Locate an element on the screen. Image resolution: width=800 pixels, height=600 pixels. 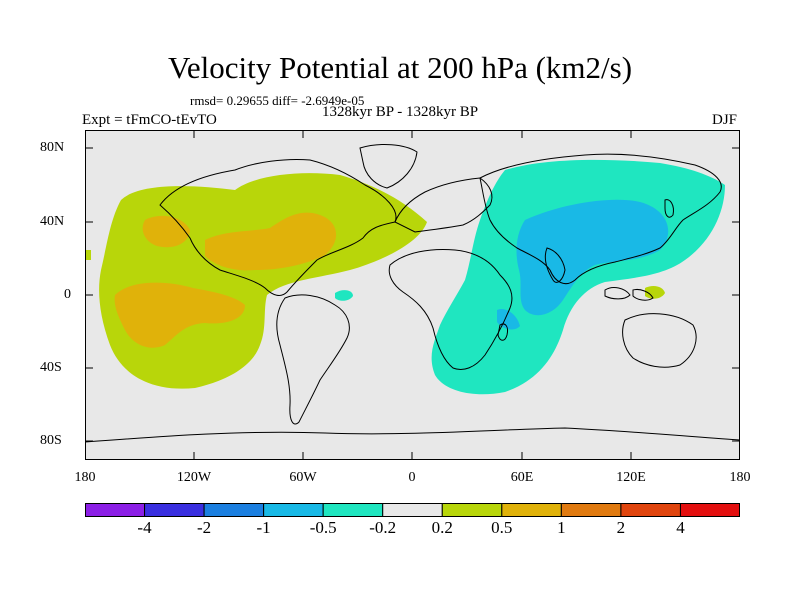
colorbar-border is located at coordinates (412, 510).